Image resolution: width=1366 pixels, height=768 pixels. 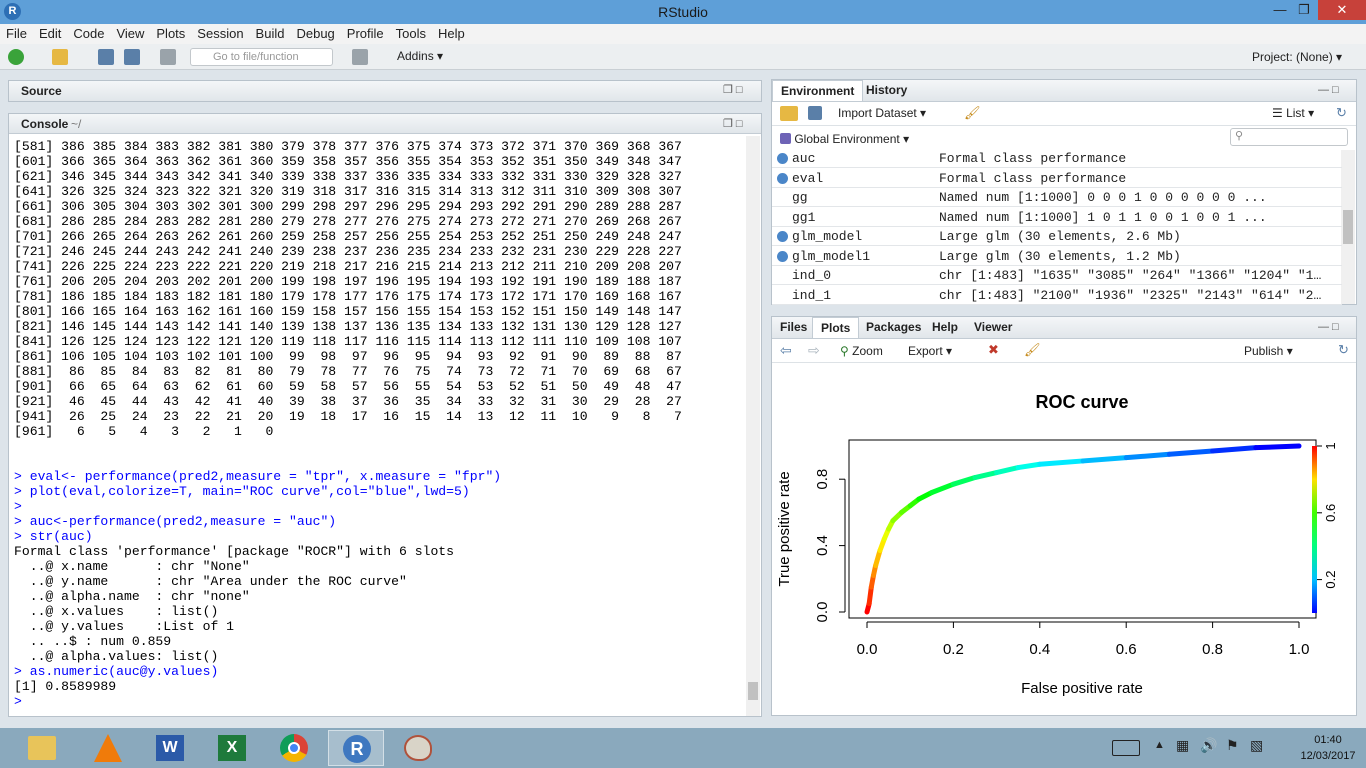 I want to click on colorbar-tick-label: 0.2, so click(x=1330, y=580).